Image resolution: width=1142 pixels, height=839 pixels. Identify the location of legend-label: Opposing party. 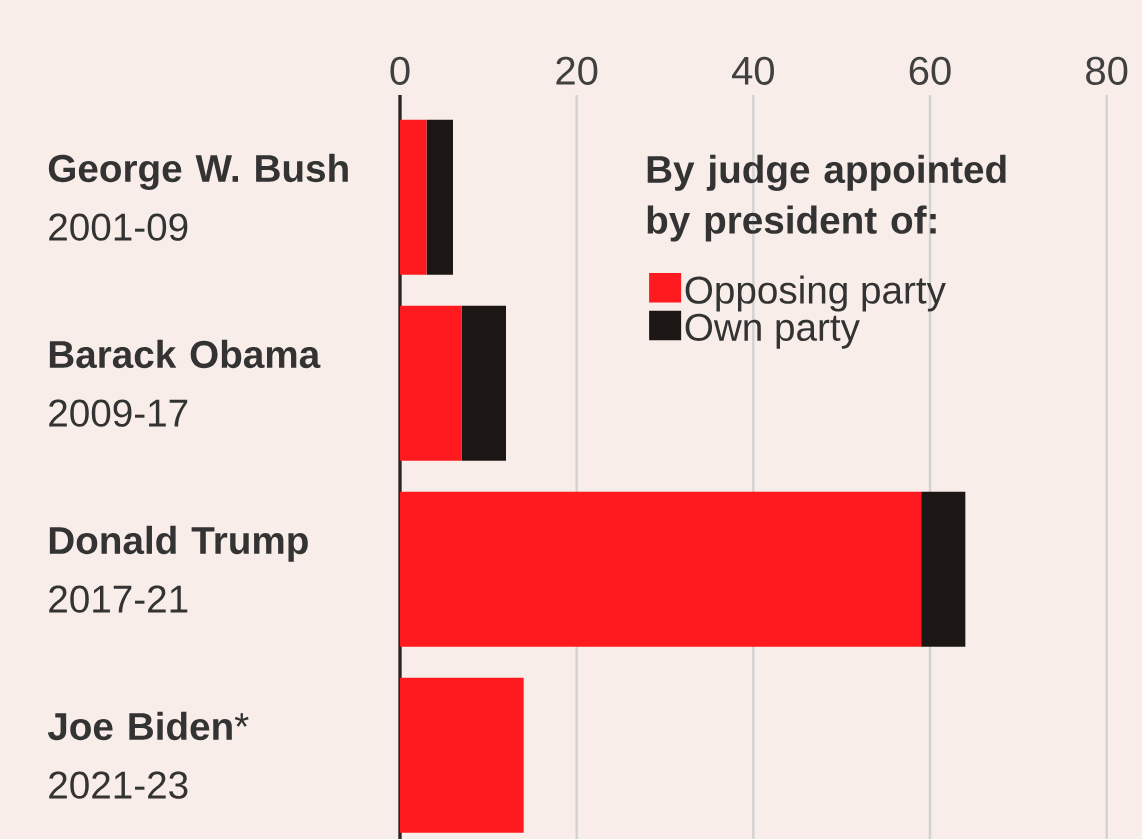
(815, 293).